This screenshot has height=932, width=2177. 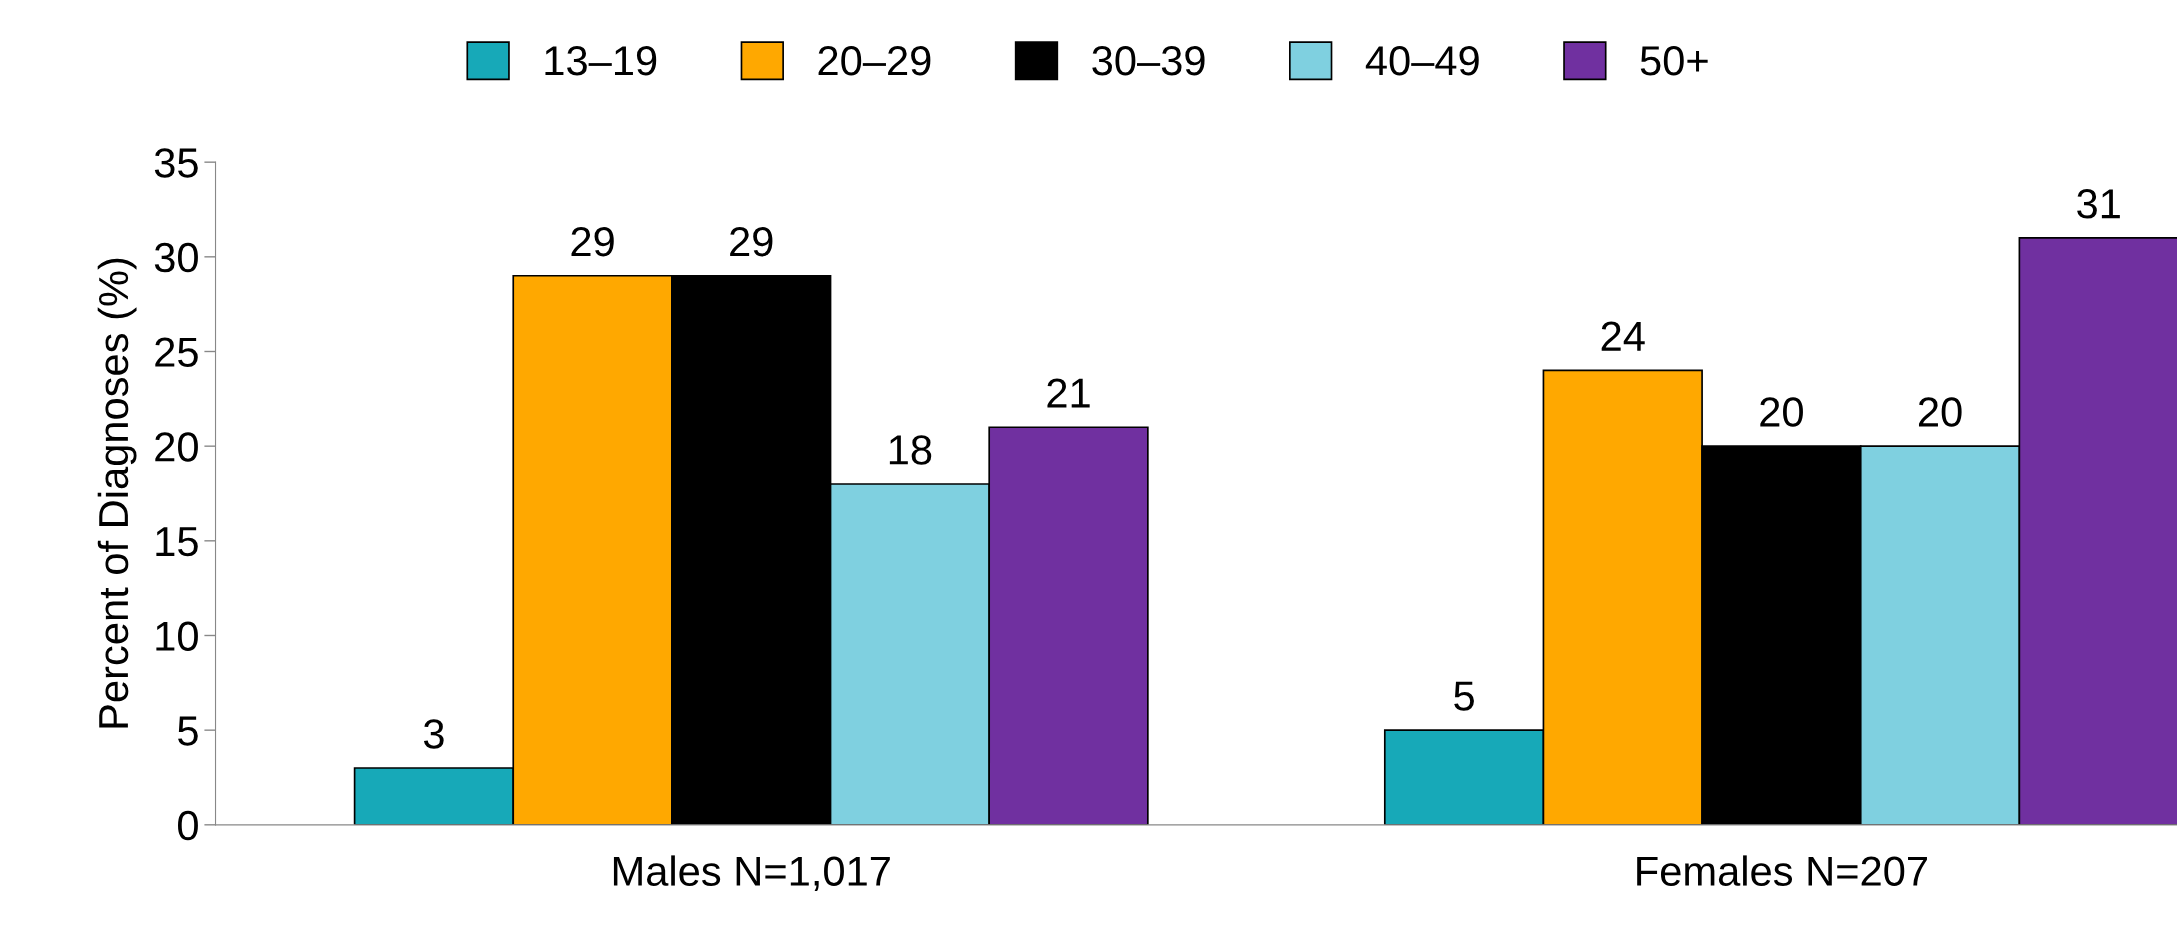 What do you see at coordinates (1422, 60) in the screenshot?
I see `legend-label: 40–49` at bounding box center [1422, 60].